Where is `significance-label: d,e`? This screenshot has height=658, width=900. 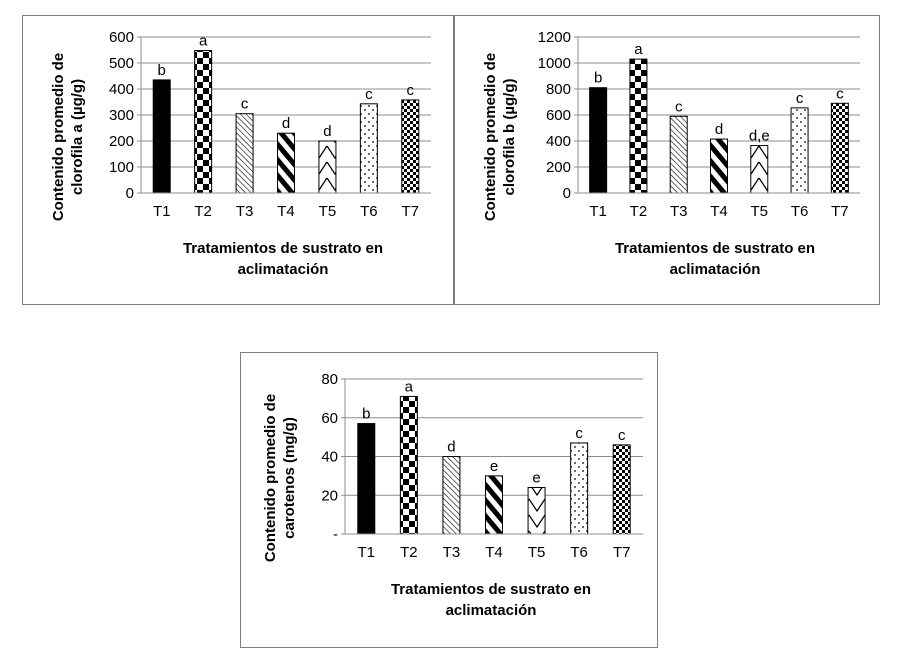
significance-label: d,e is located at coordinates (759, 136).